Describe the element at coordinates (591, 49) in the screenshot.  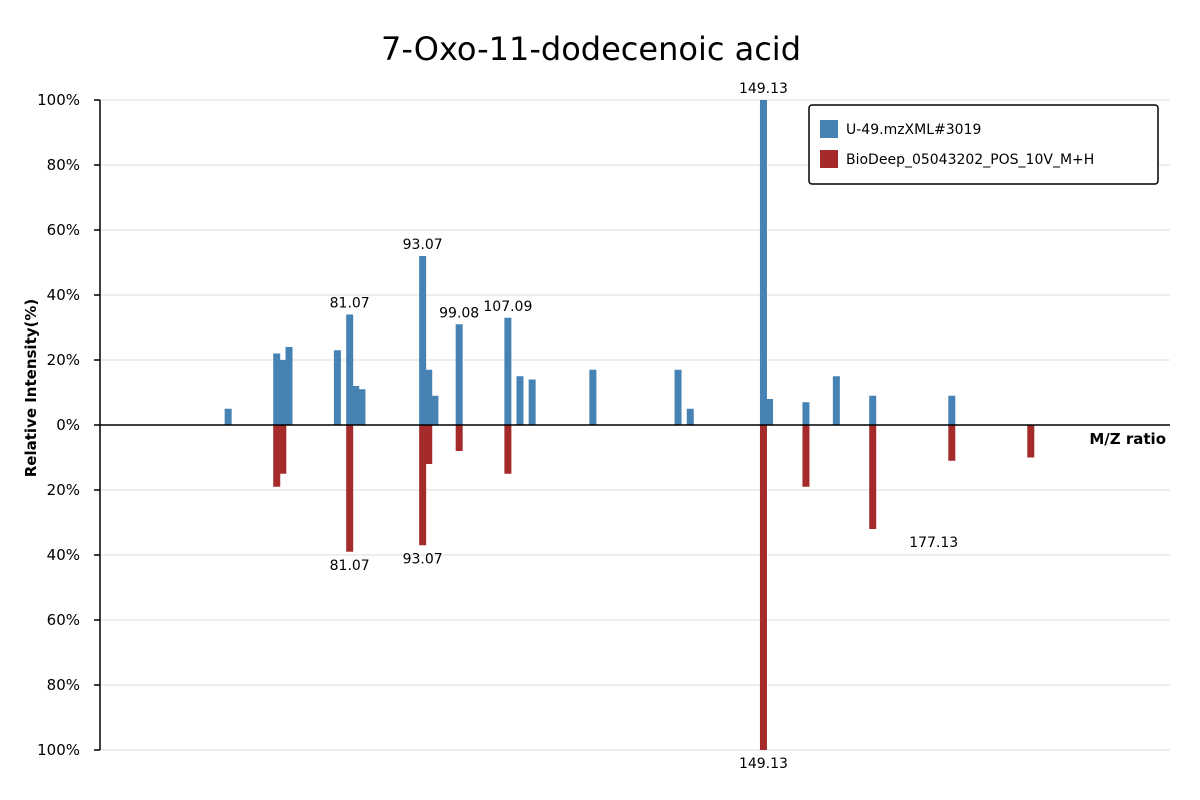
I see `chart-title: 7-Oxo-11-dodecenoic acid` at that location.